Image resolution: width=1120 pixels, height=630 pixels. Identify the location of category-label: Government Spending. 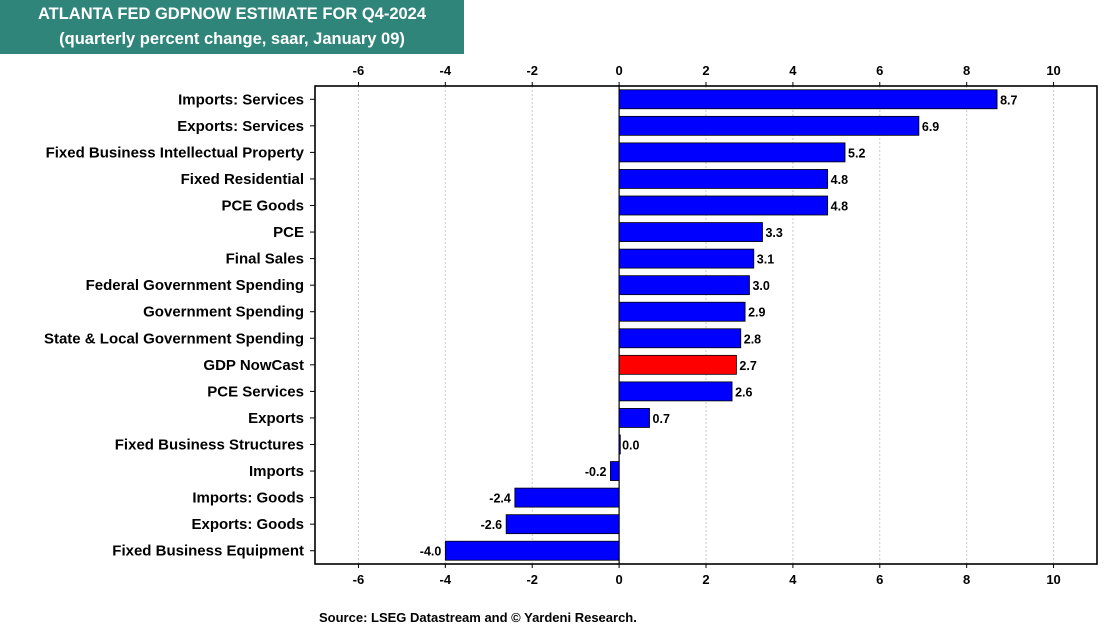
(223, 312).